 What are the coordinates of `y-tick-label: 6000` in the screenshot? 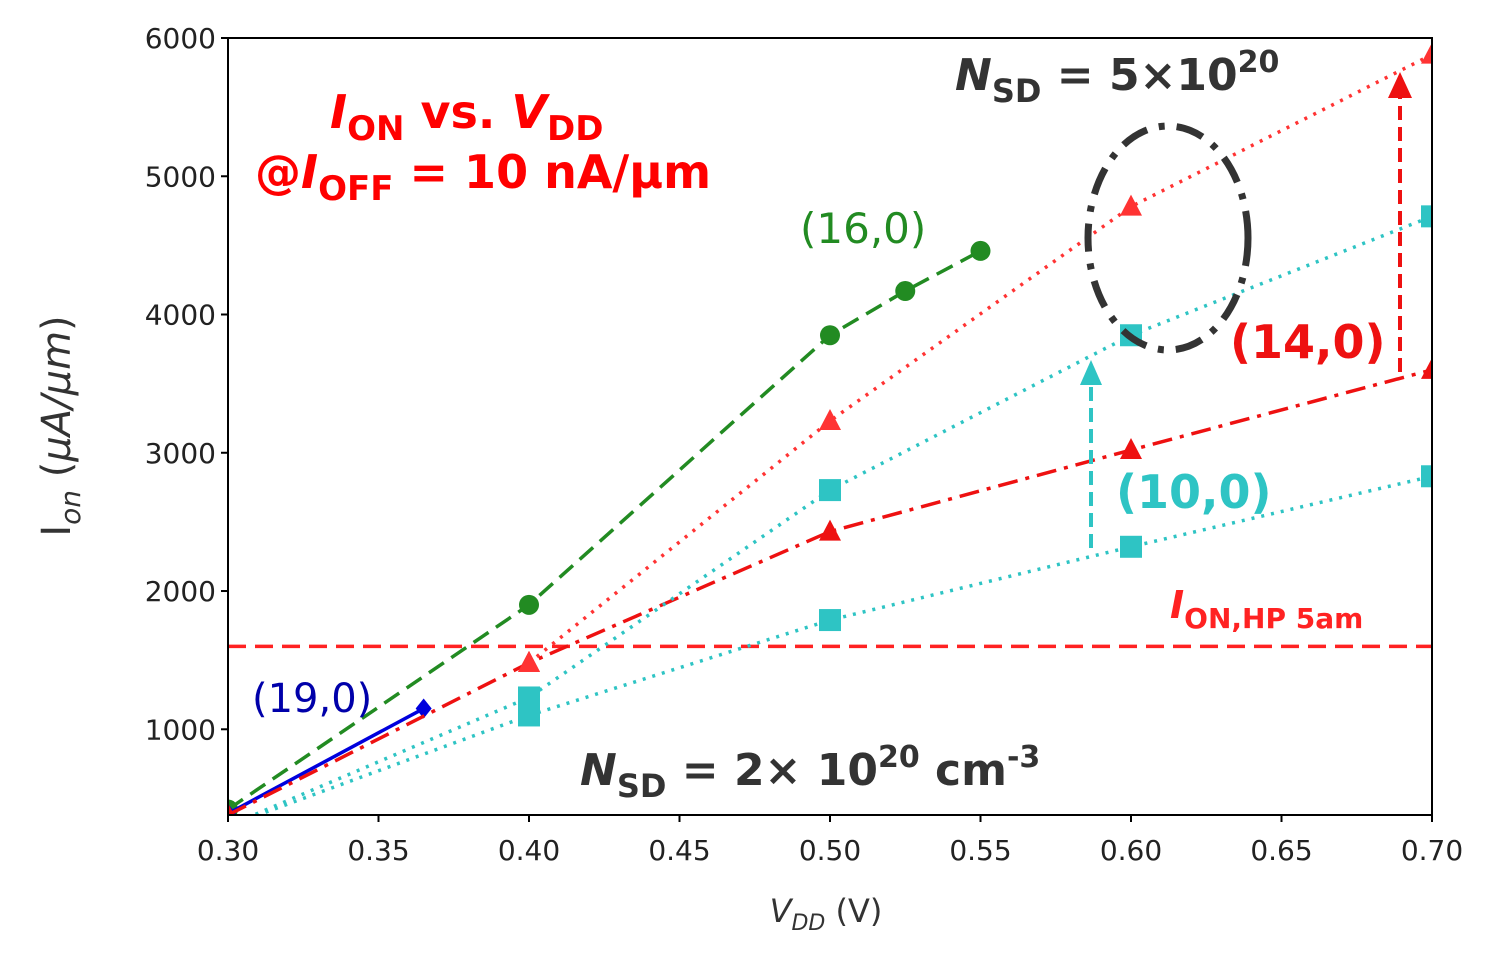 It's located at (180, 38).